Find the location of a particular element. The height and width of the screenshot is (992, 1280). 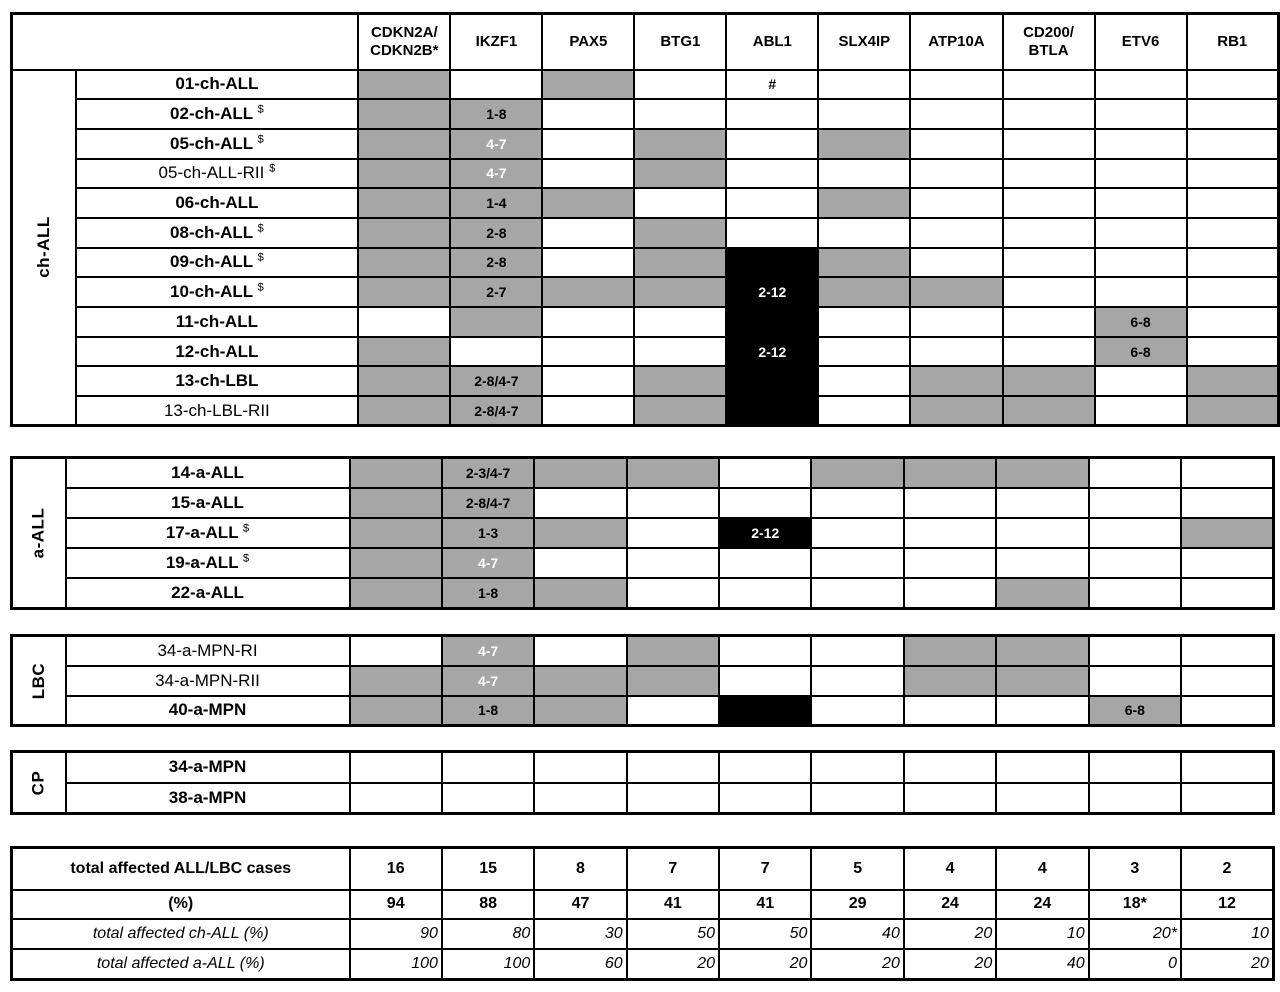

row-label-cell: 34-a-MPN is located at coordinates (207, 767).